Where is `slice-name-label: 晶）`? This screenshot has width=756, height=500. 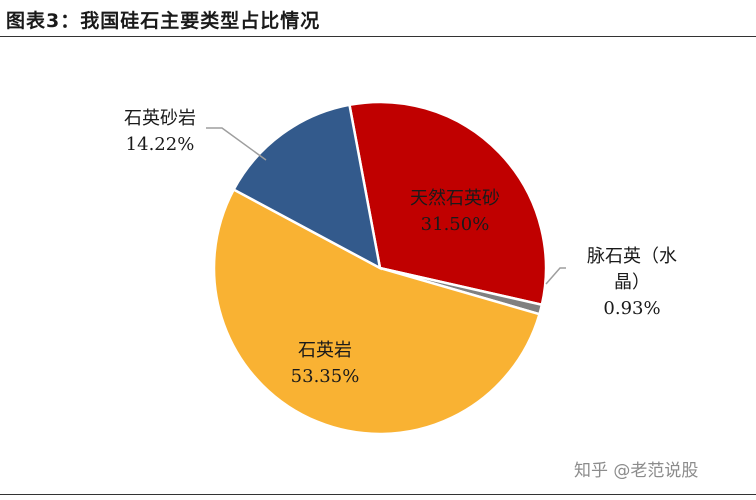
slice-name-label: 晶） is located at coordinates (632, 282).